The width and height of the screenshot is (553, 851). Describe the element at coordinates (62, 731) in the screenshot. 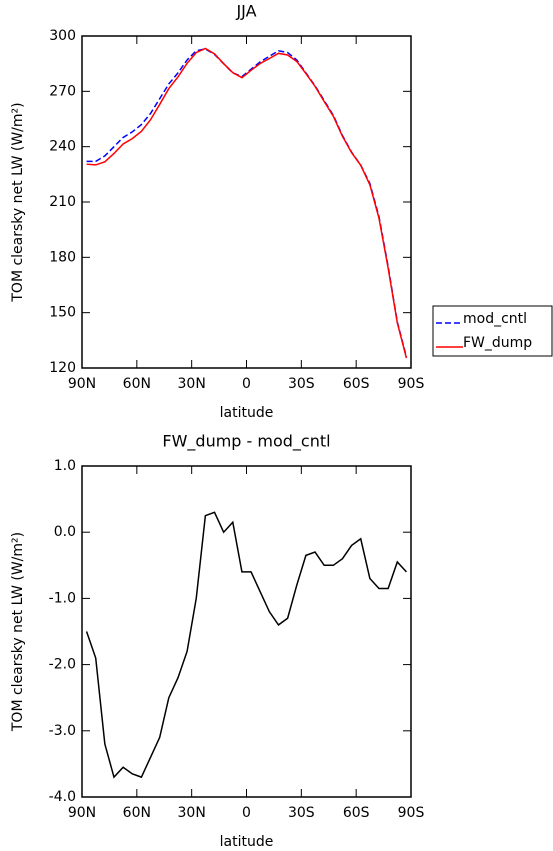

I see `y-tick-label: -3.0` at that location.